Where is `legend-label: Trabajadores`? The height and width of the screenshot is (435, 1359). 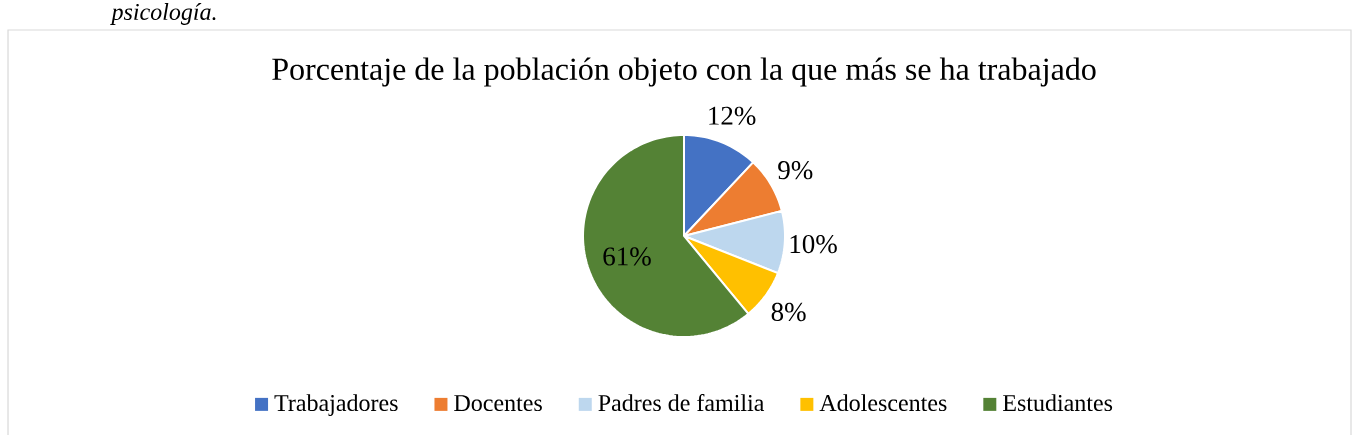 legend-label: Trabajadores is located at coordinates (336, 405).